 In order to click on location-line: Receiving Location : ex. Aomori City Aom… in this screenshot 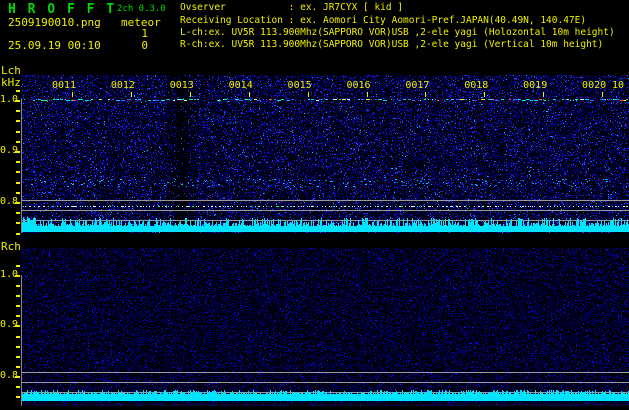, I will do `click(383, 20)`.